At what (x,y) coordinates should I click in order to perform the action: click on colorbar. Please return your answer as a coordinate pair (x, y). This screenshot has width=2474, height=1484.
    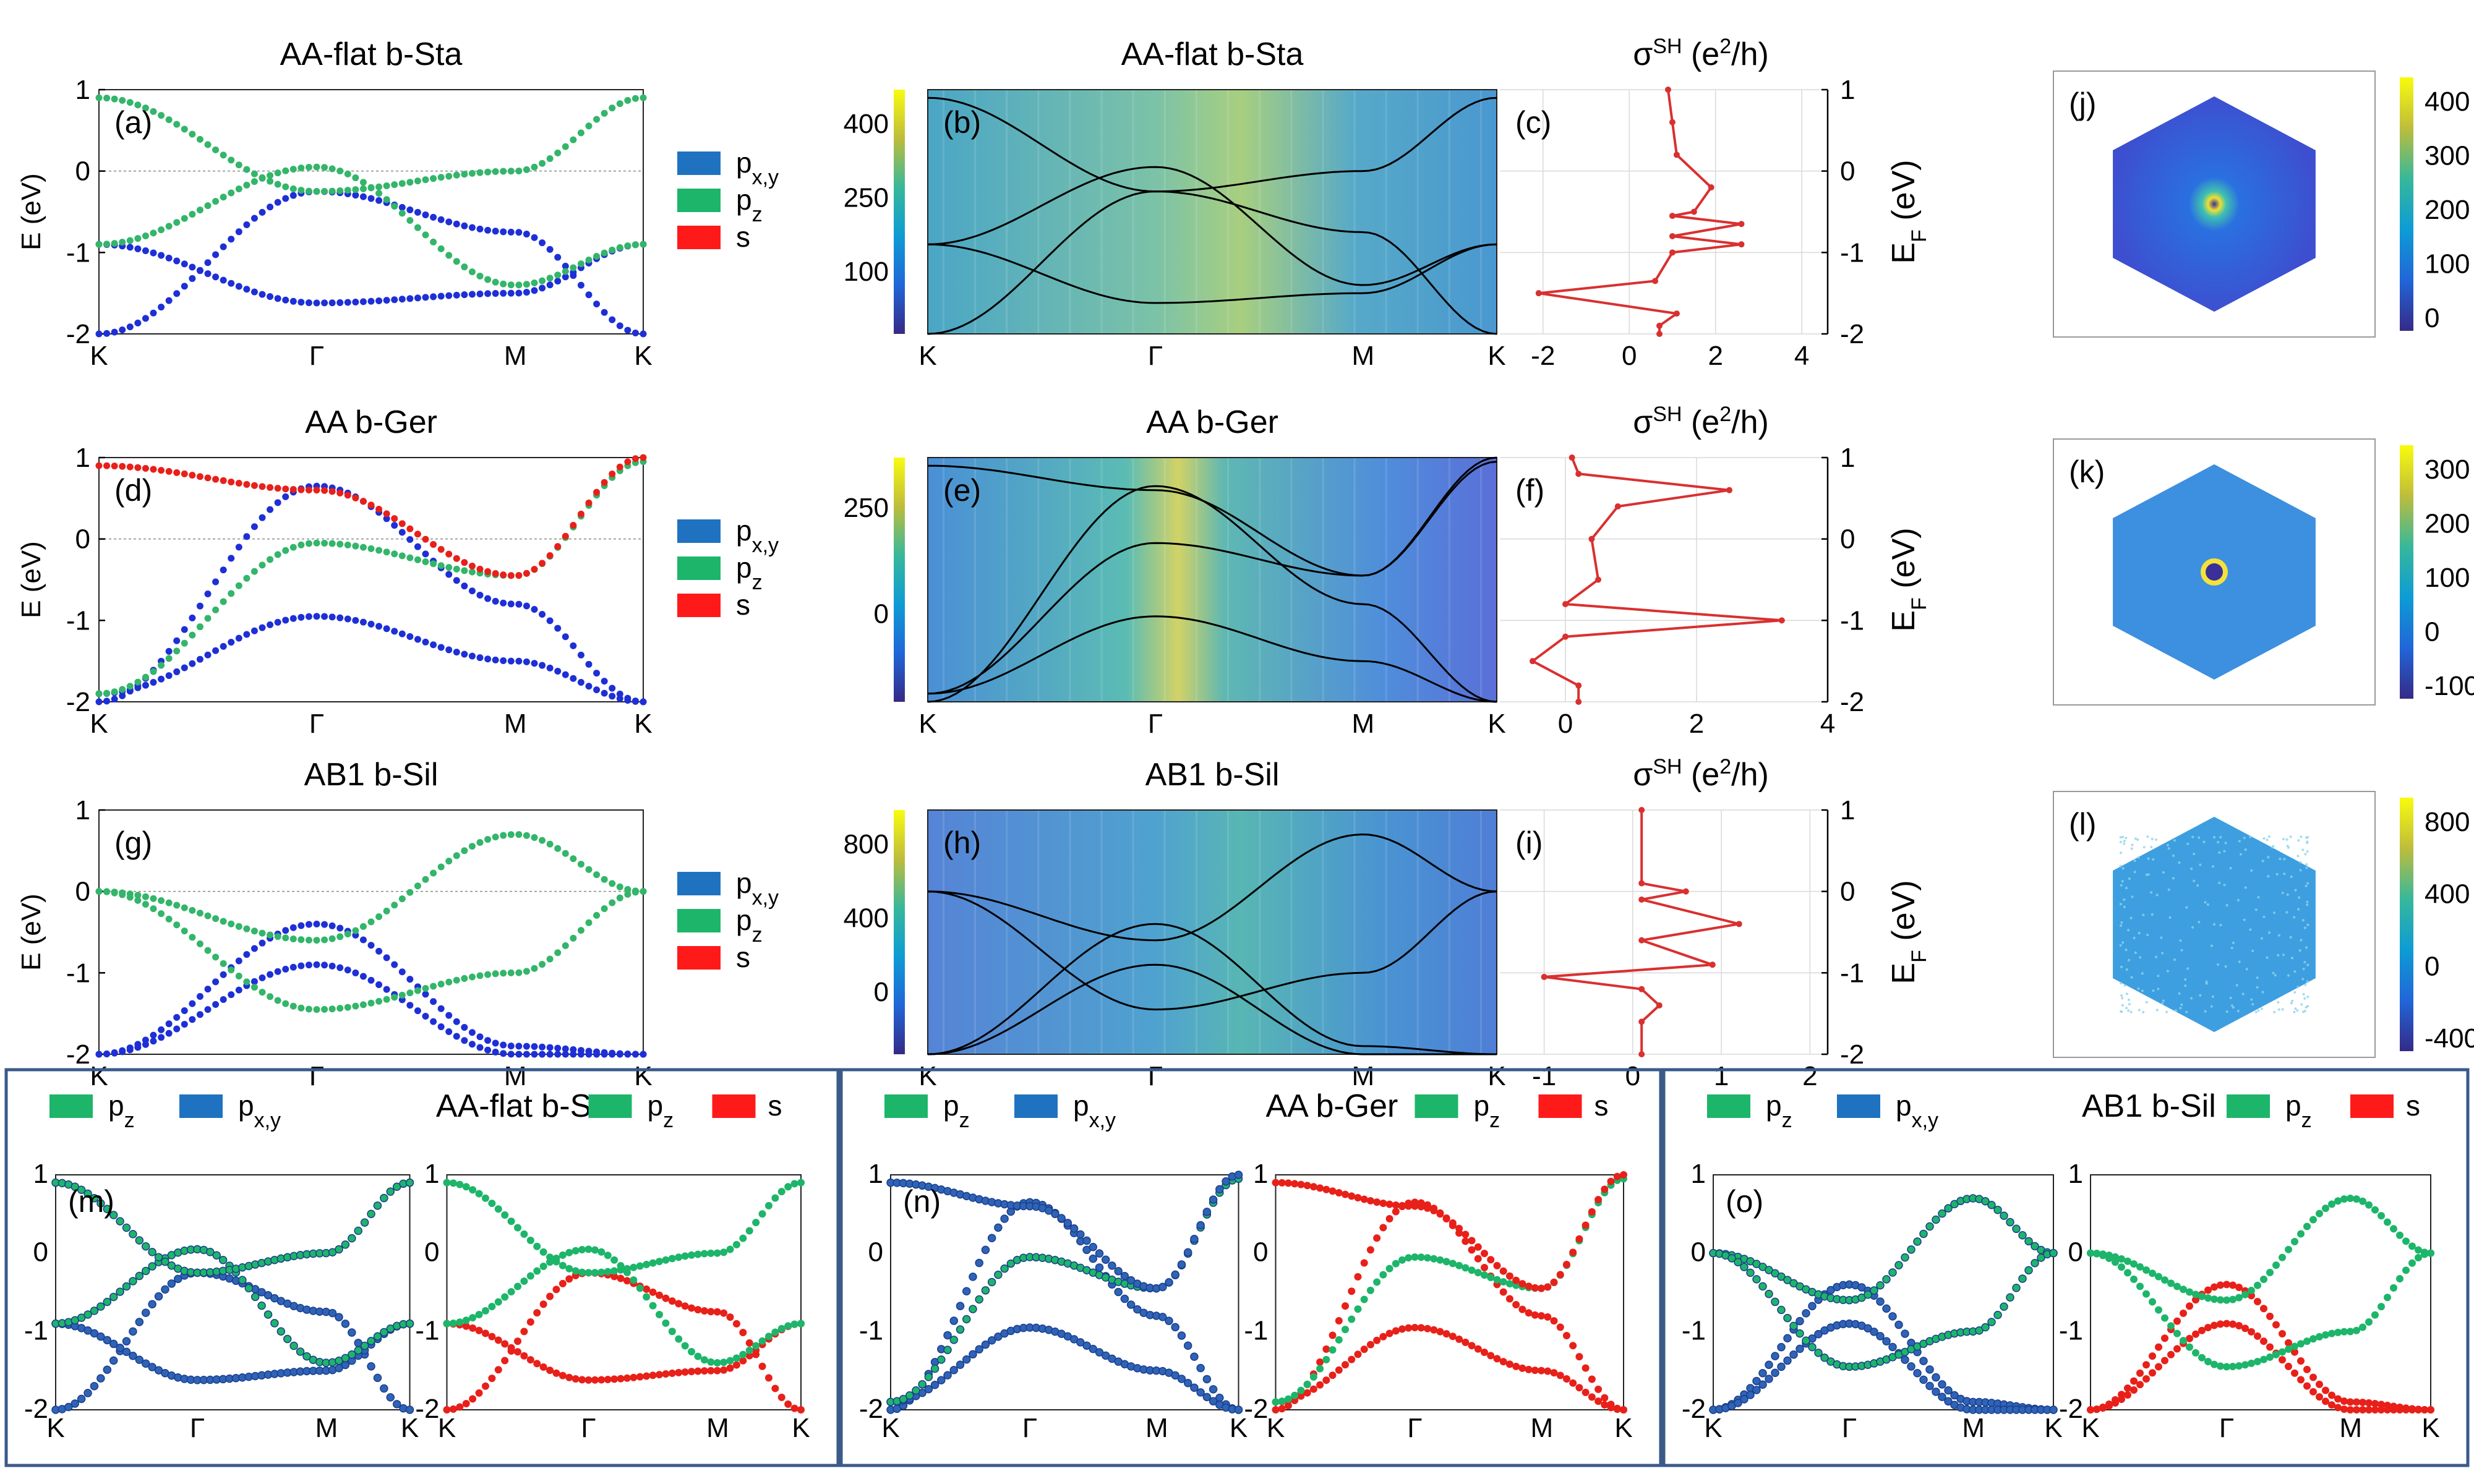
    Looking at the image, I should click on (900, 212).